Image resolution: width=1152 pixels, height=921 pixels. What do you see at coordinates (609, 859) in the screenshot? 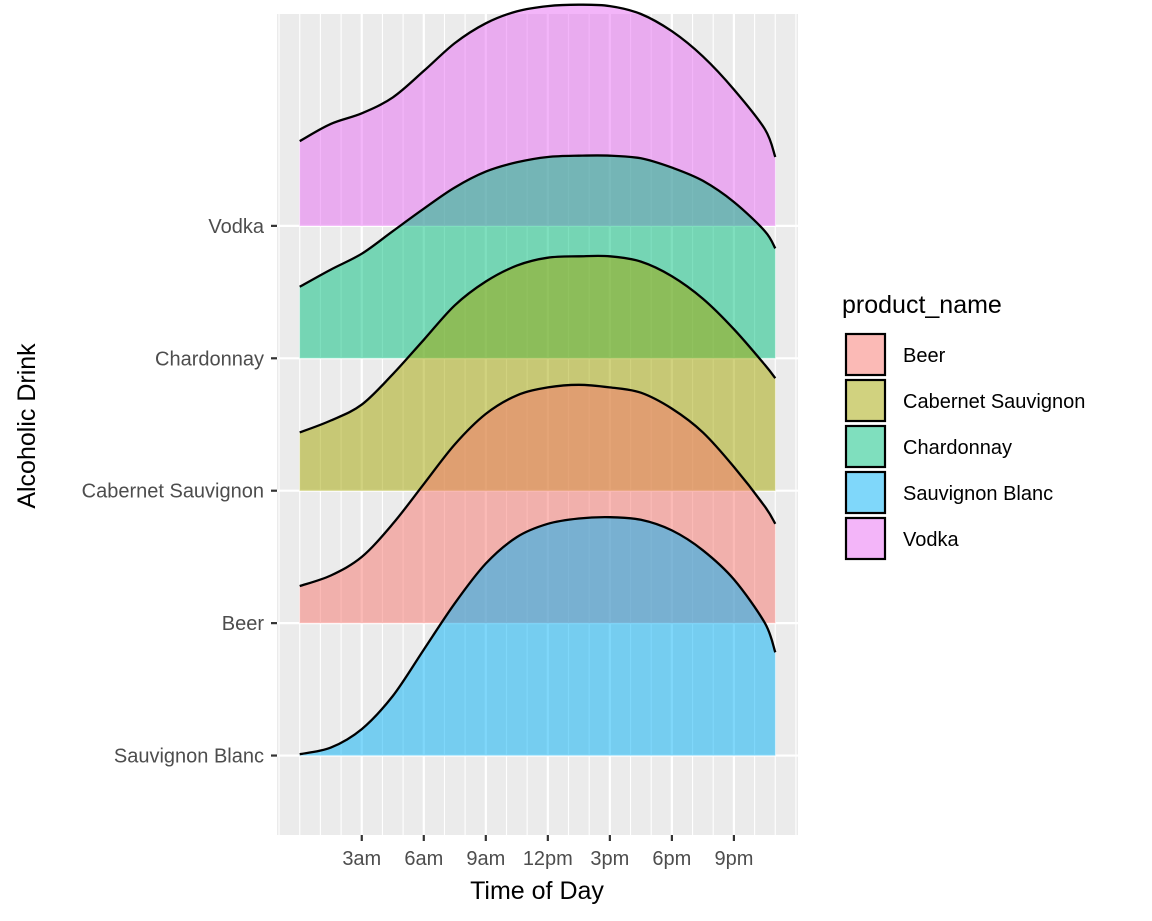
I see `x-tick-label: 3pm` at bounding box center [609, 859].